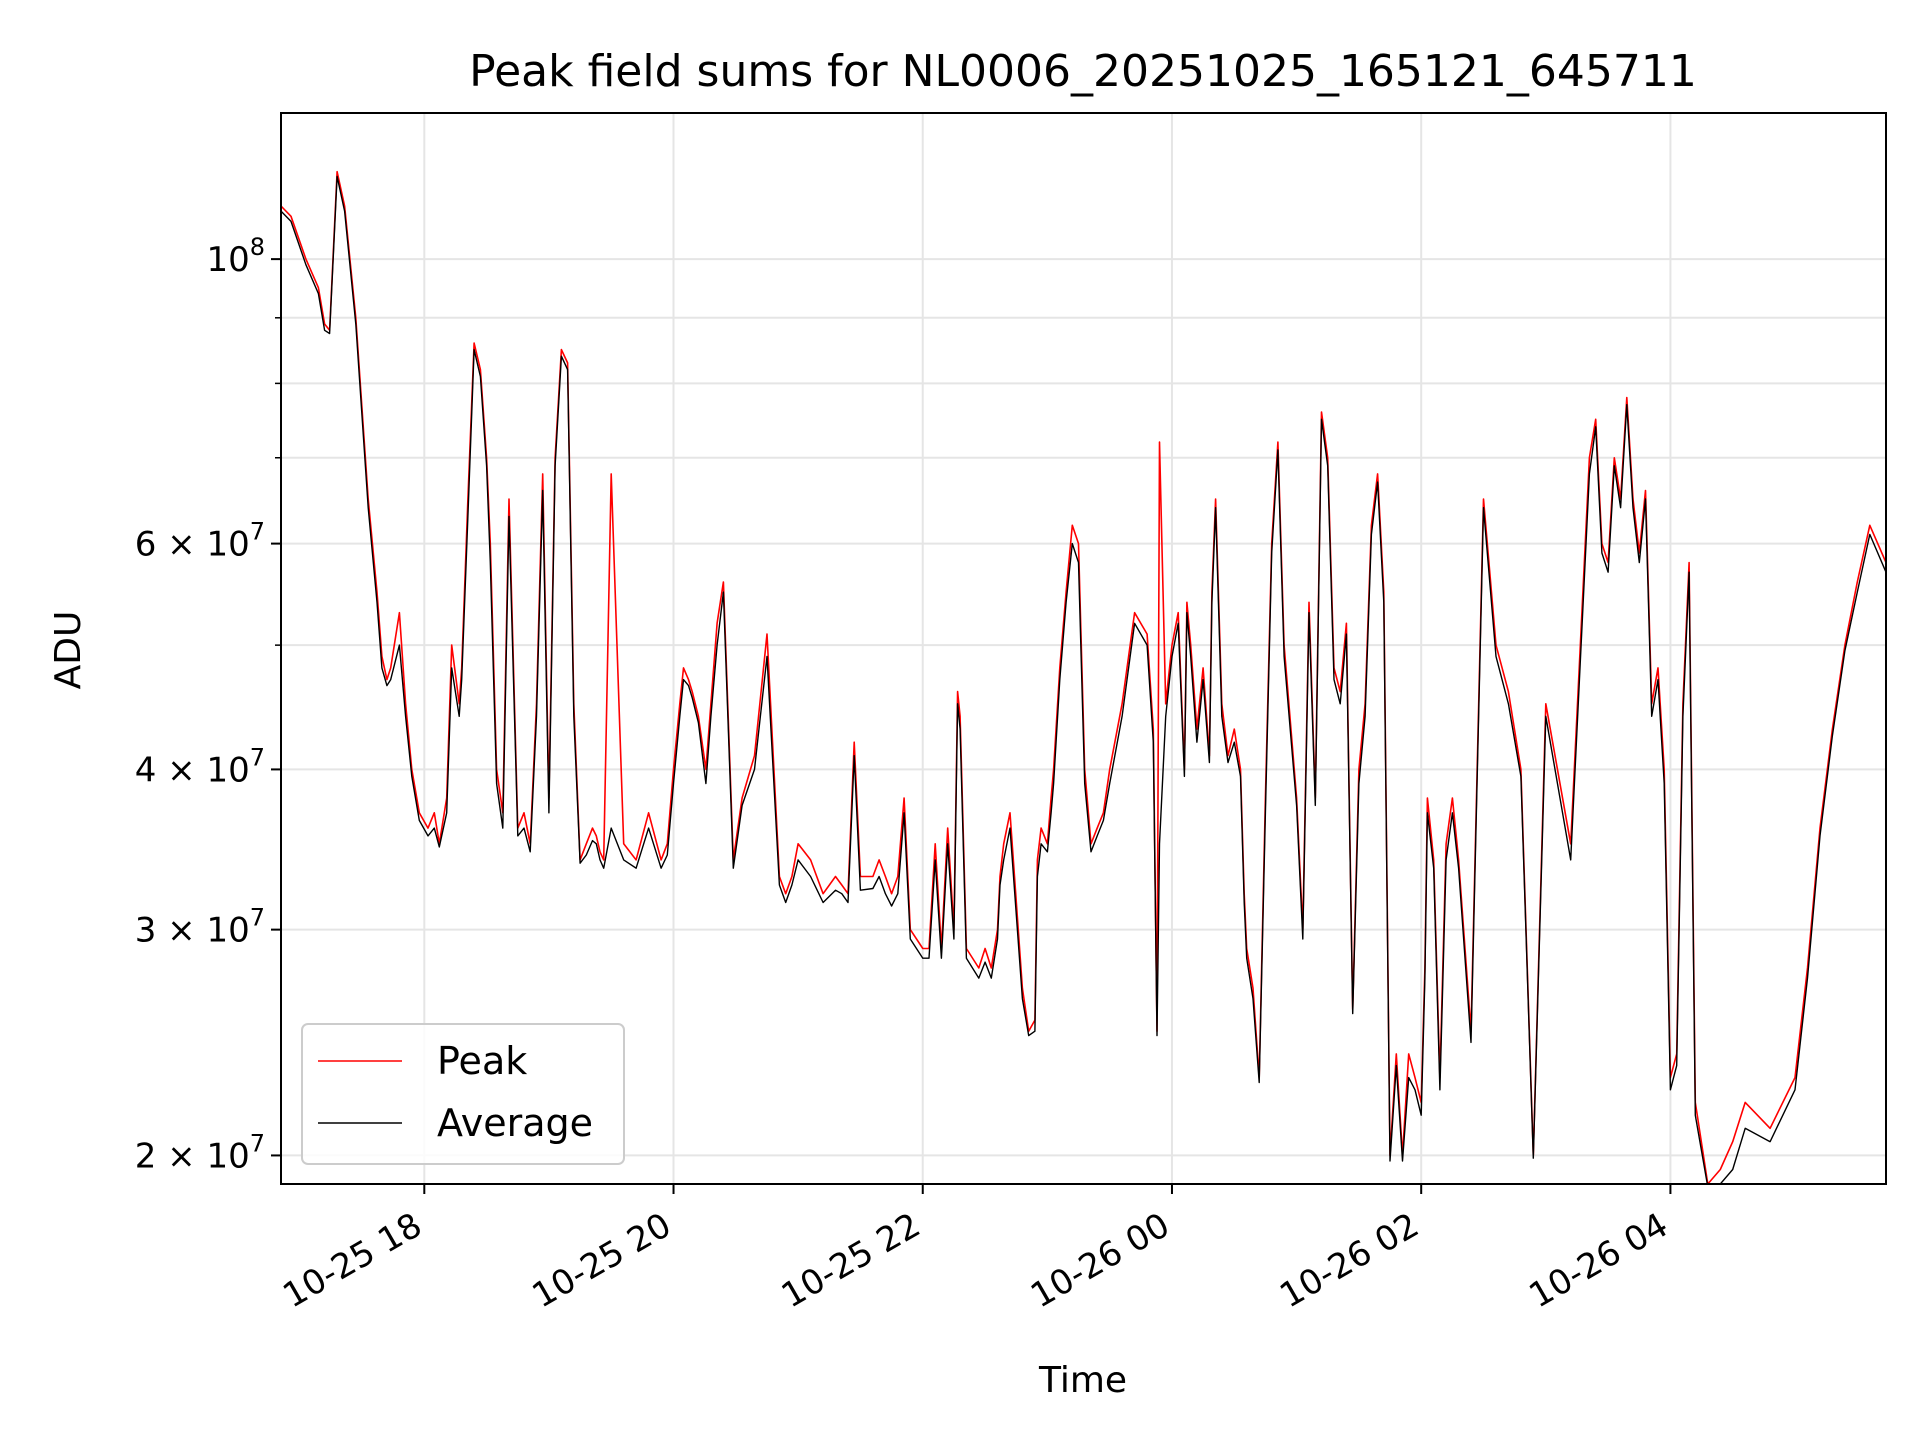 This screenshot has width=1920, height=1440. What do you see at coordinates (192, 931) in the screenshot?
I see `y-tick-label-base: 3 × 10` at bounding box center [192, 931].